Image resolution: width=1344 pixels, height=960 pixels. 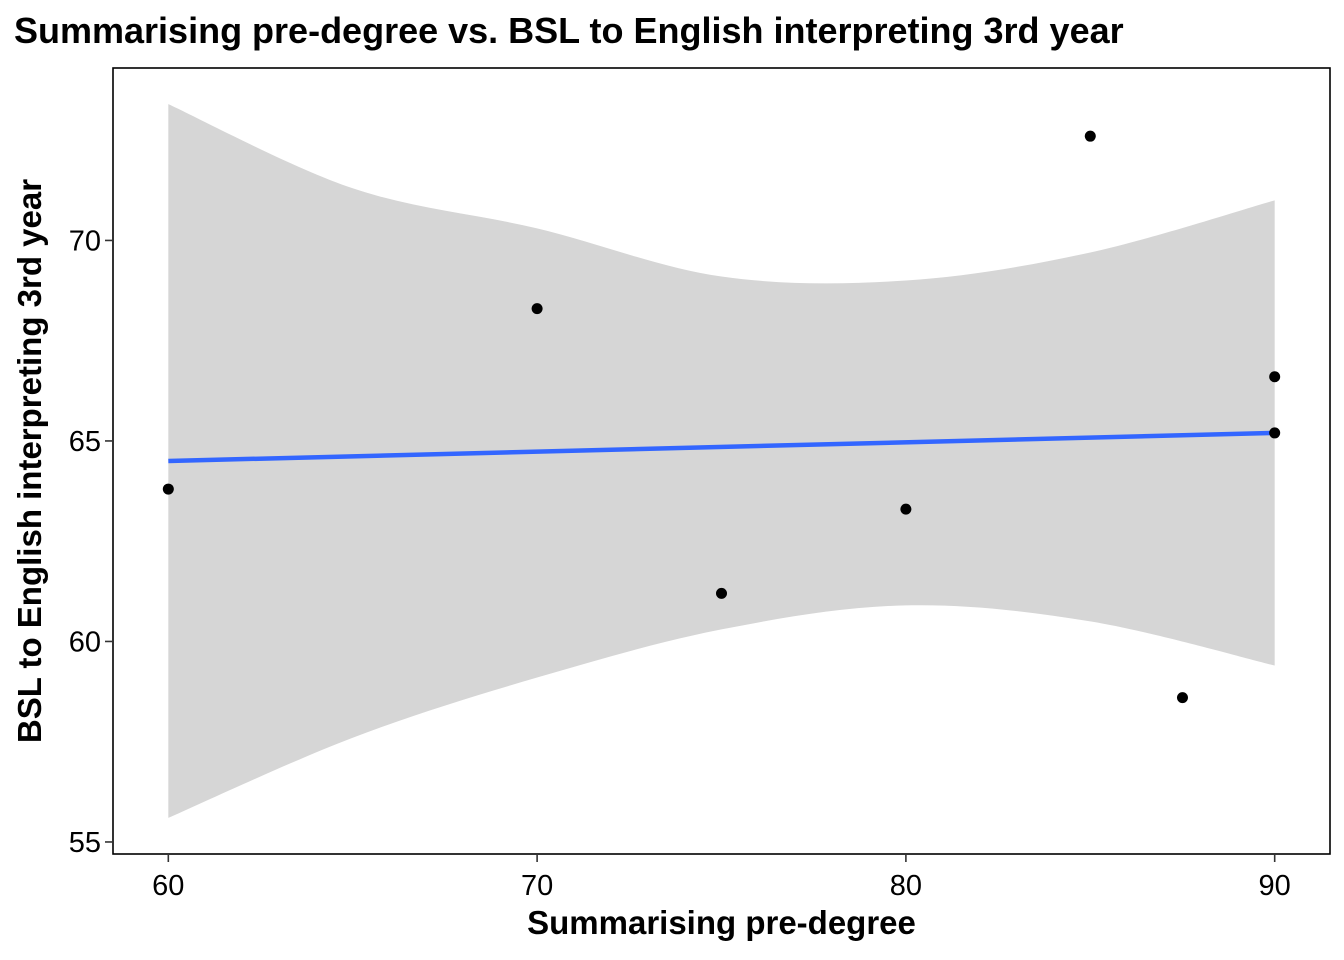 I want to click on x-tick-label: 70, so click(x=537, y=886).